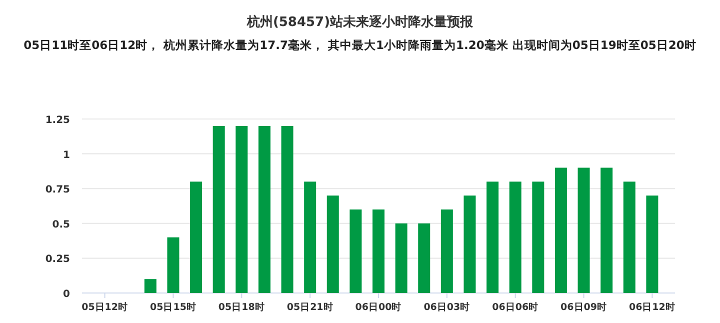 The height and width of the screenshot is (323, 720). What do you see at coordinates (57, 260) in the screenshot?
I see `y-tick-label: 0.25` at bounding box center [57, 260].